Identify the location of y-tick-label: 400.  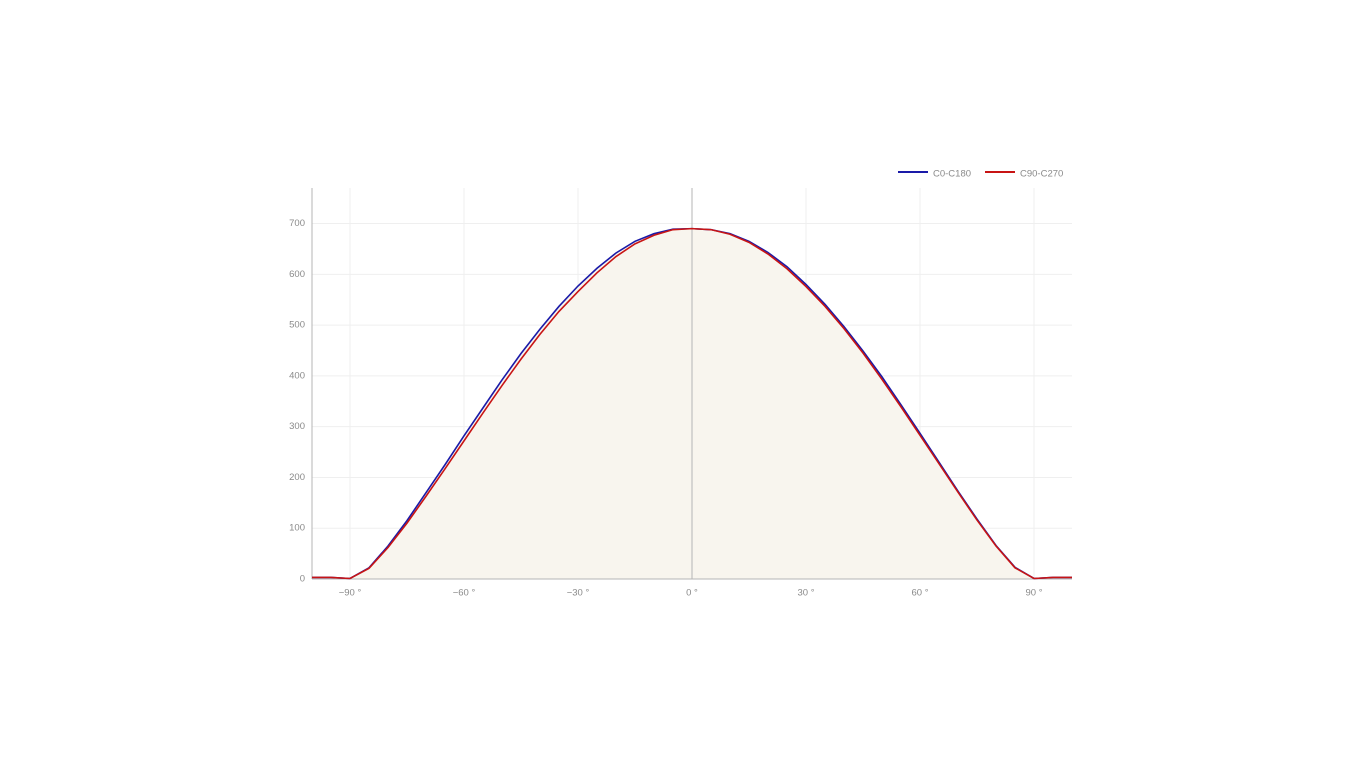
(297, 375).